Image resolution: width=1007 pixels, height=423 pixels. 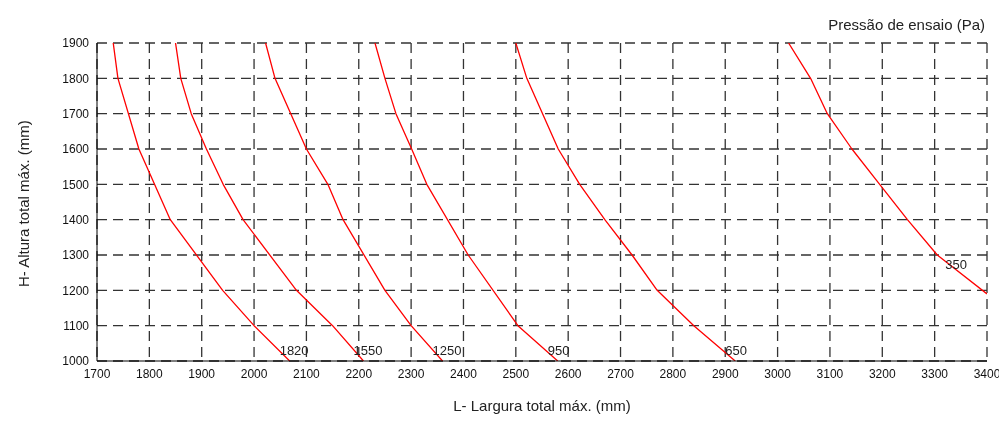 I want to click on x-tick-label: 1900, so click(x=202, y=373).